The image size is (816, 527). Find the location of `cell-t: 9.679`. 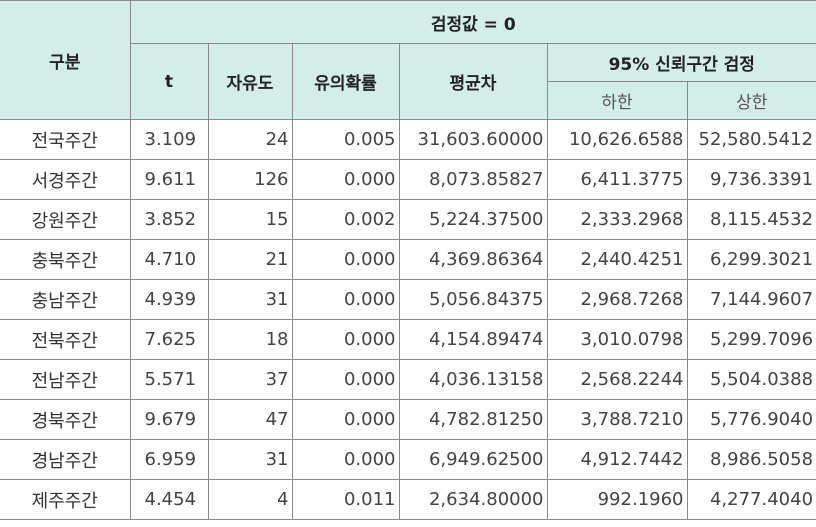

cell-t: 9.679 is located at coordinates (169, 419).